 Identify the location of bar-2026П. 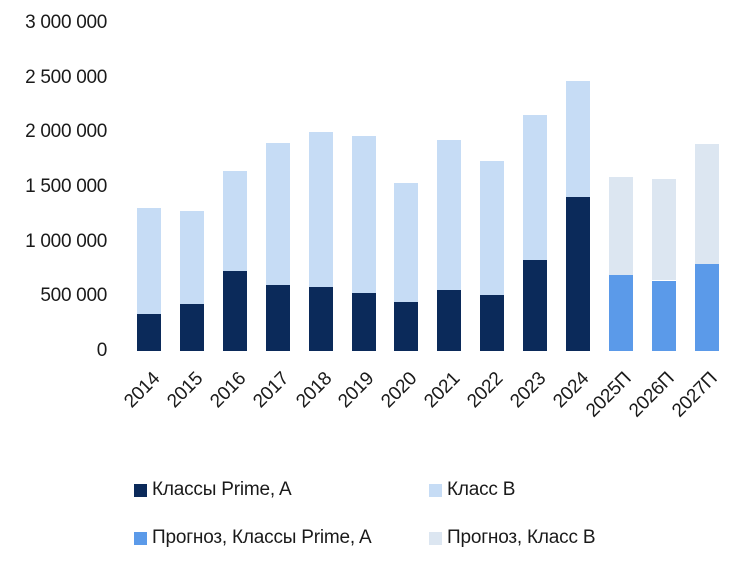
(663, 175).